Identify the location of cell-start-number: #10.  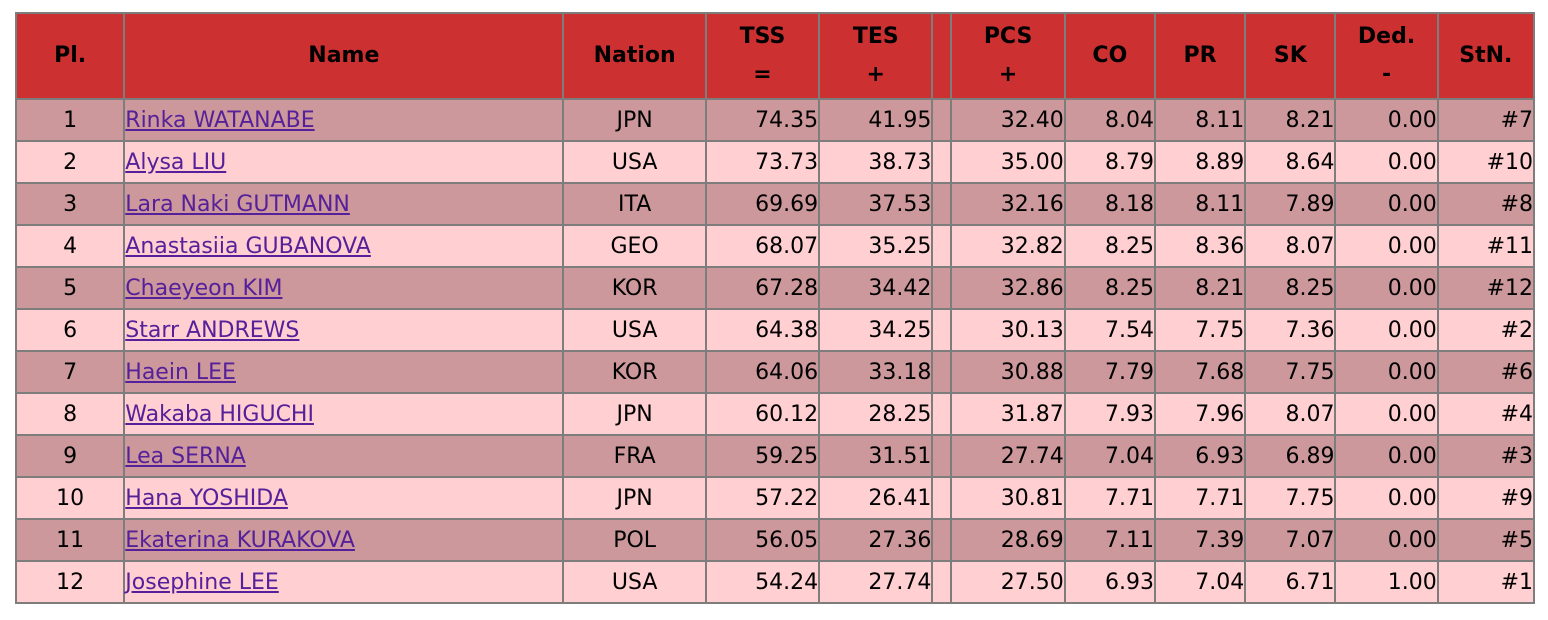
(1485, 162).